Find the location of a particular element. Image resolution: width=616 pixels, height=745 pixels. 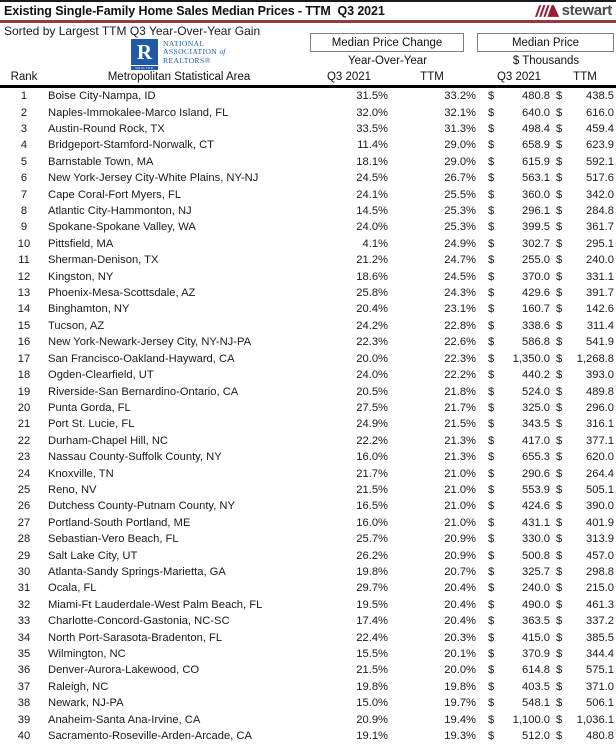

q3-median-price-cell: $360.0 is located at coordinates (519, 195).